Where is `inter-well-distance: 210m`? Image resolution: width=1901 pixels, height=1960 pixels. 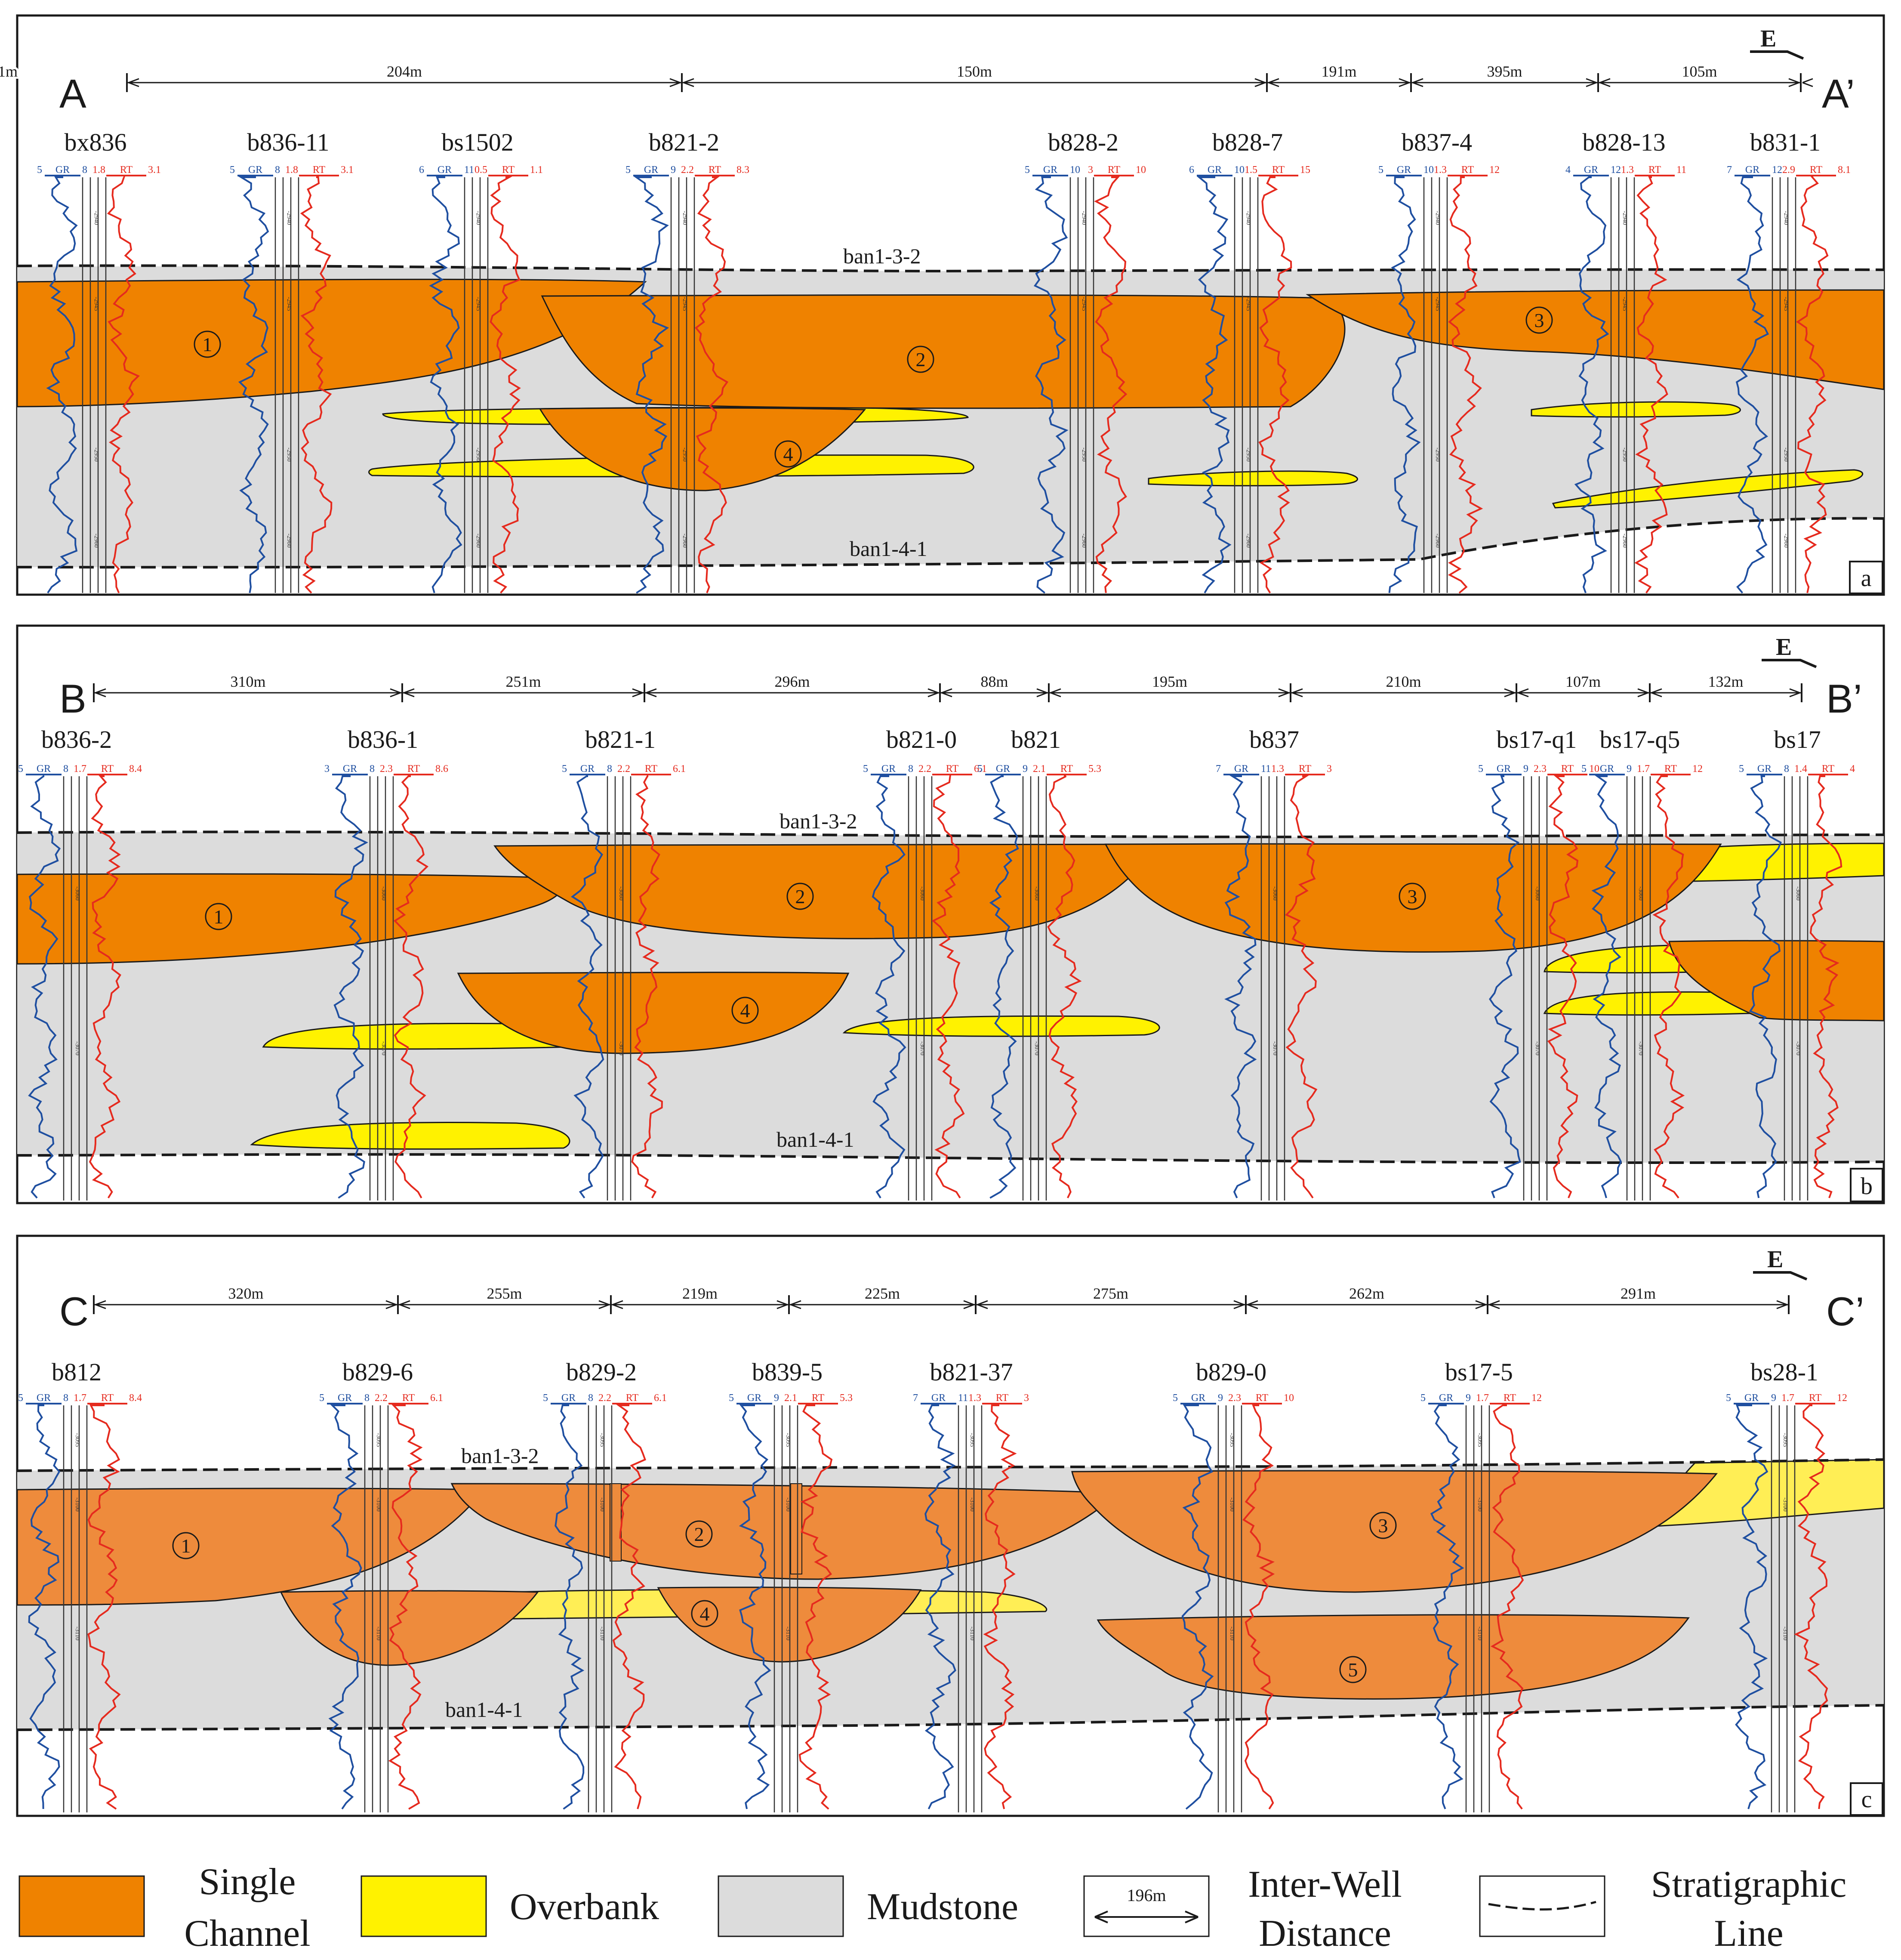 inter-well-distance: 210m is located at coordinates (1403, 681).